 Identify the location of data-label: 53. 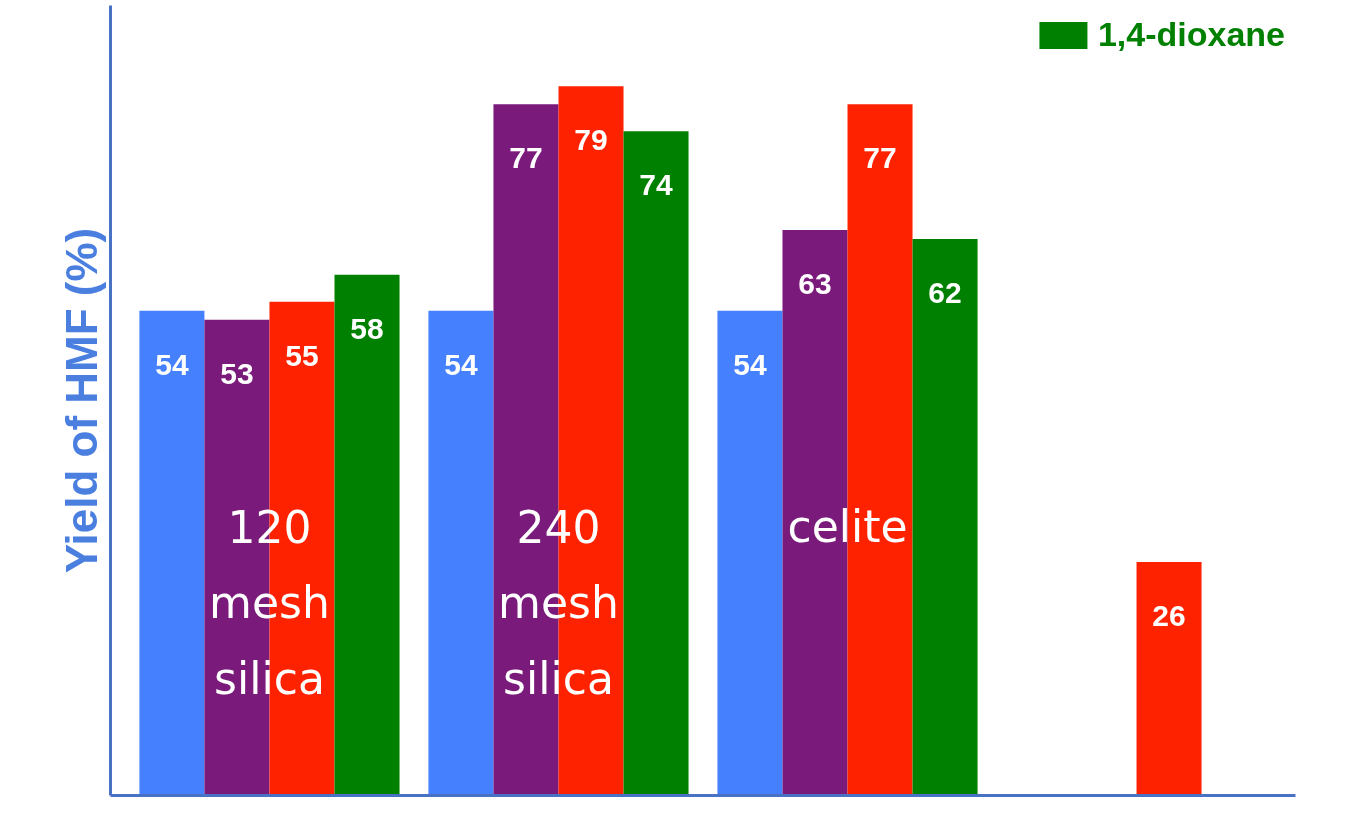
(237, 373).